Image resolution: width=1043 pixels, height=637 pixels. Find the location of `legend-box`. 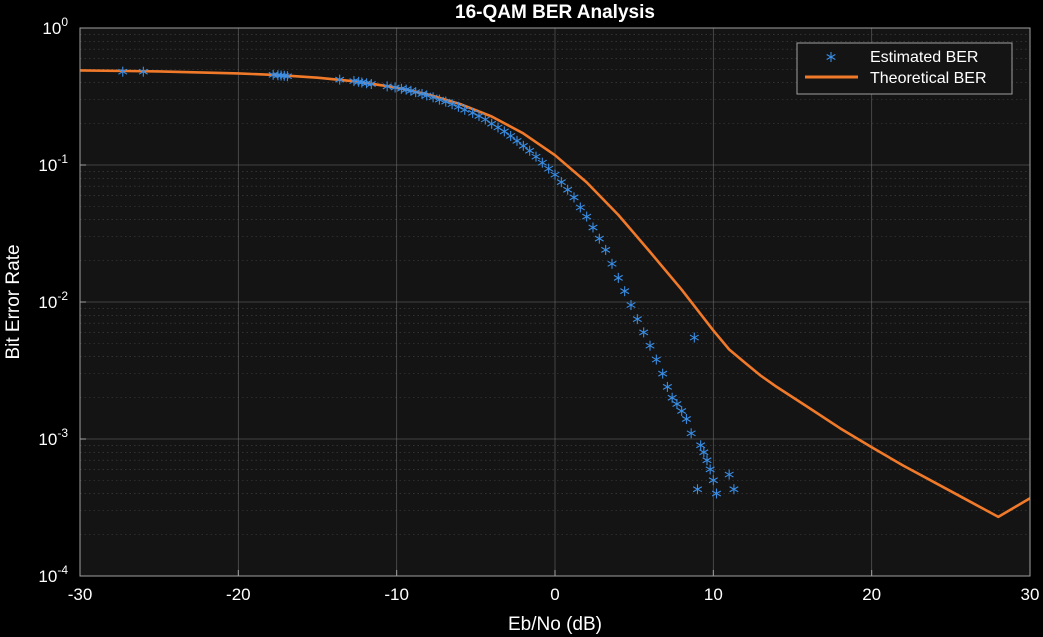

legend-box is located at coordinates (904, 68).